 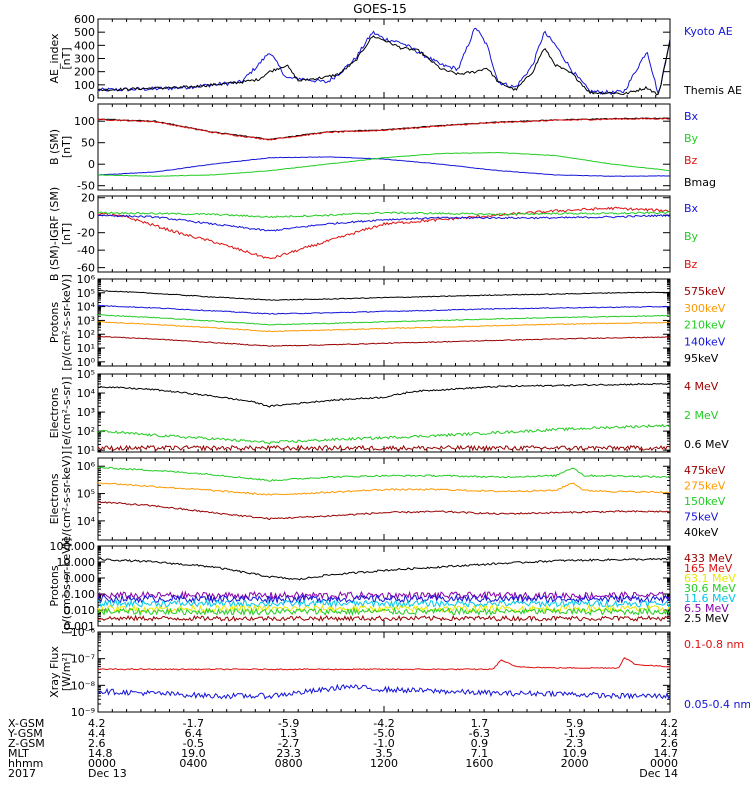 I want to click on legend-entry: Bmag, so click(x=700, y=182).